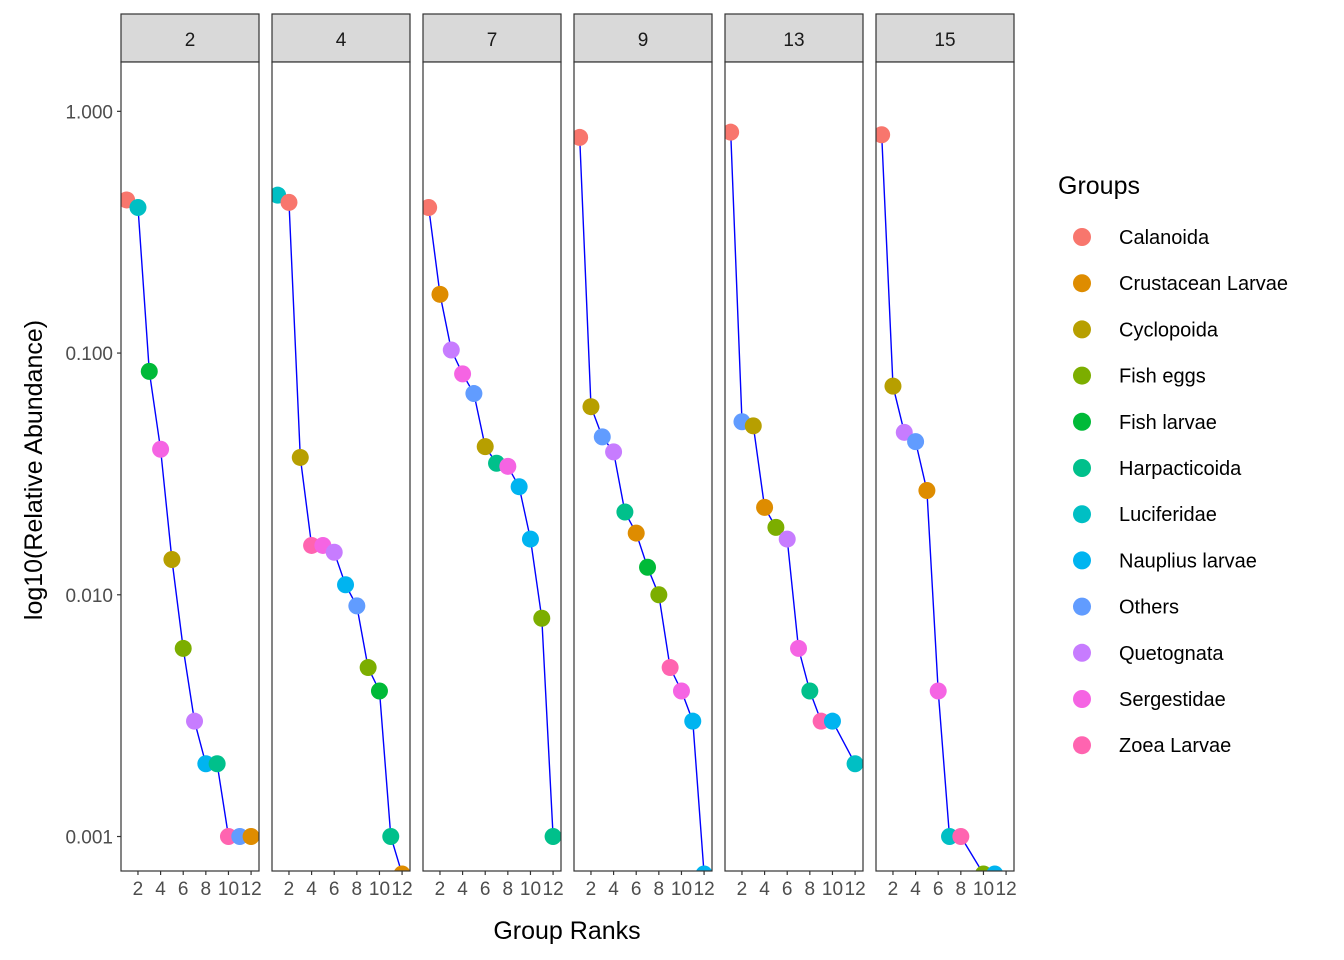  What do you see at coordinates (1180, 469) in the screenshot?
I see `legend-label: Harpacticoida` at bounding box center [1180, 469].